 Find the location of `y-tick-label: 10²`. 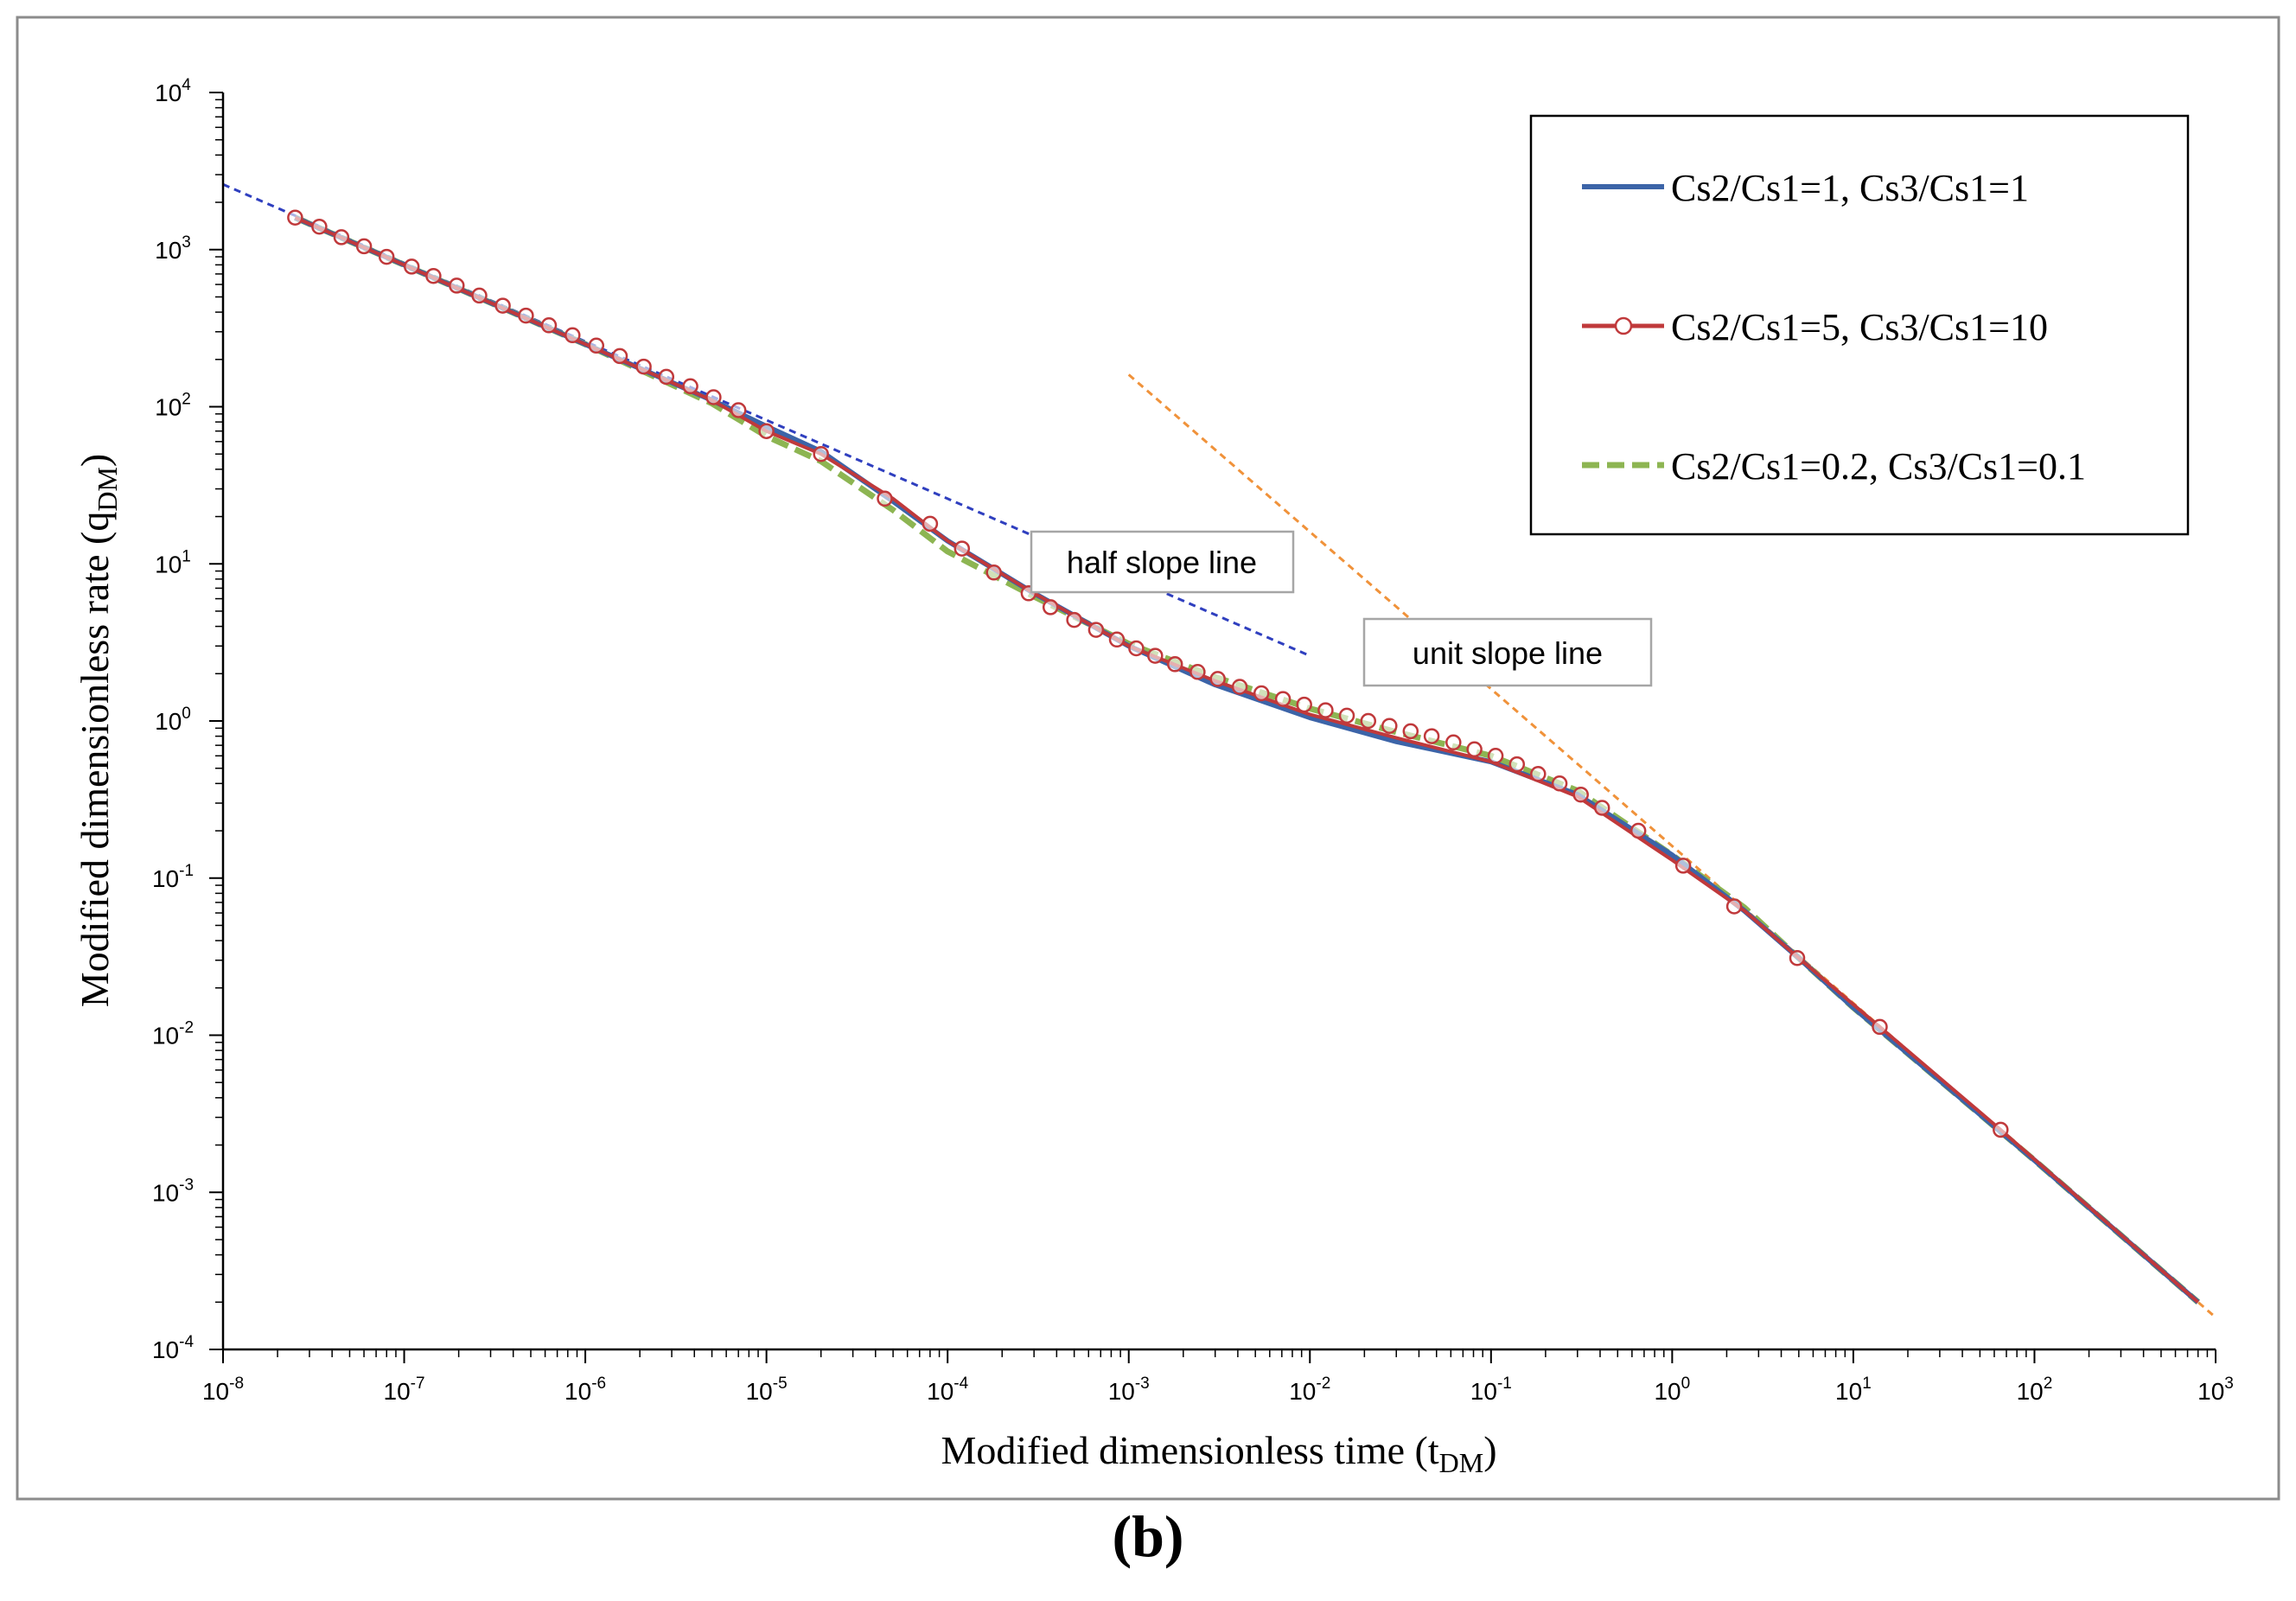

y-tick-label: 10² is located at coordinates (173, 406).